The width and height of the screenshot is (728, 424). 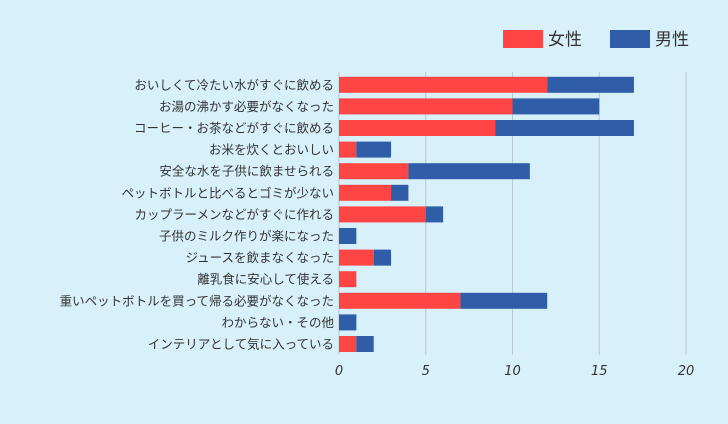 I want to click on category-label-7: 子供のミルク作りが楽になった, so click(x=246, y=236).